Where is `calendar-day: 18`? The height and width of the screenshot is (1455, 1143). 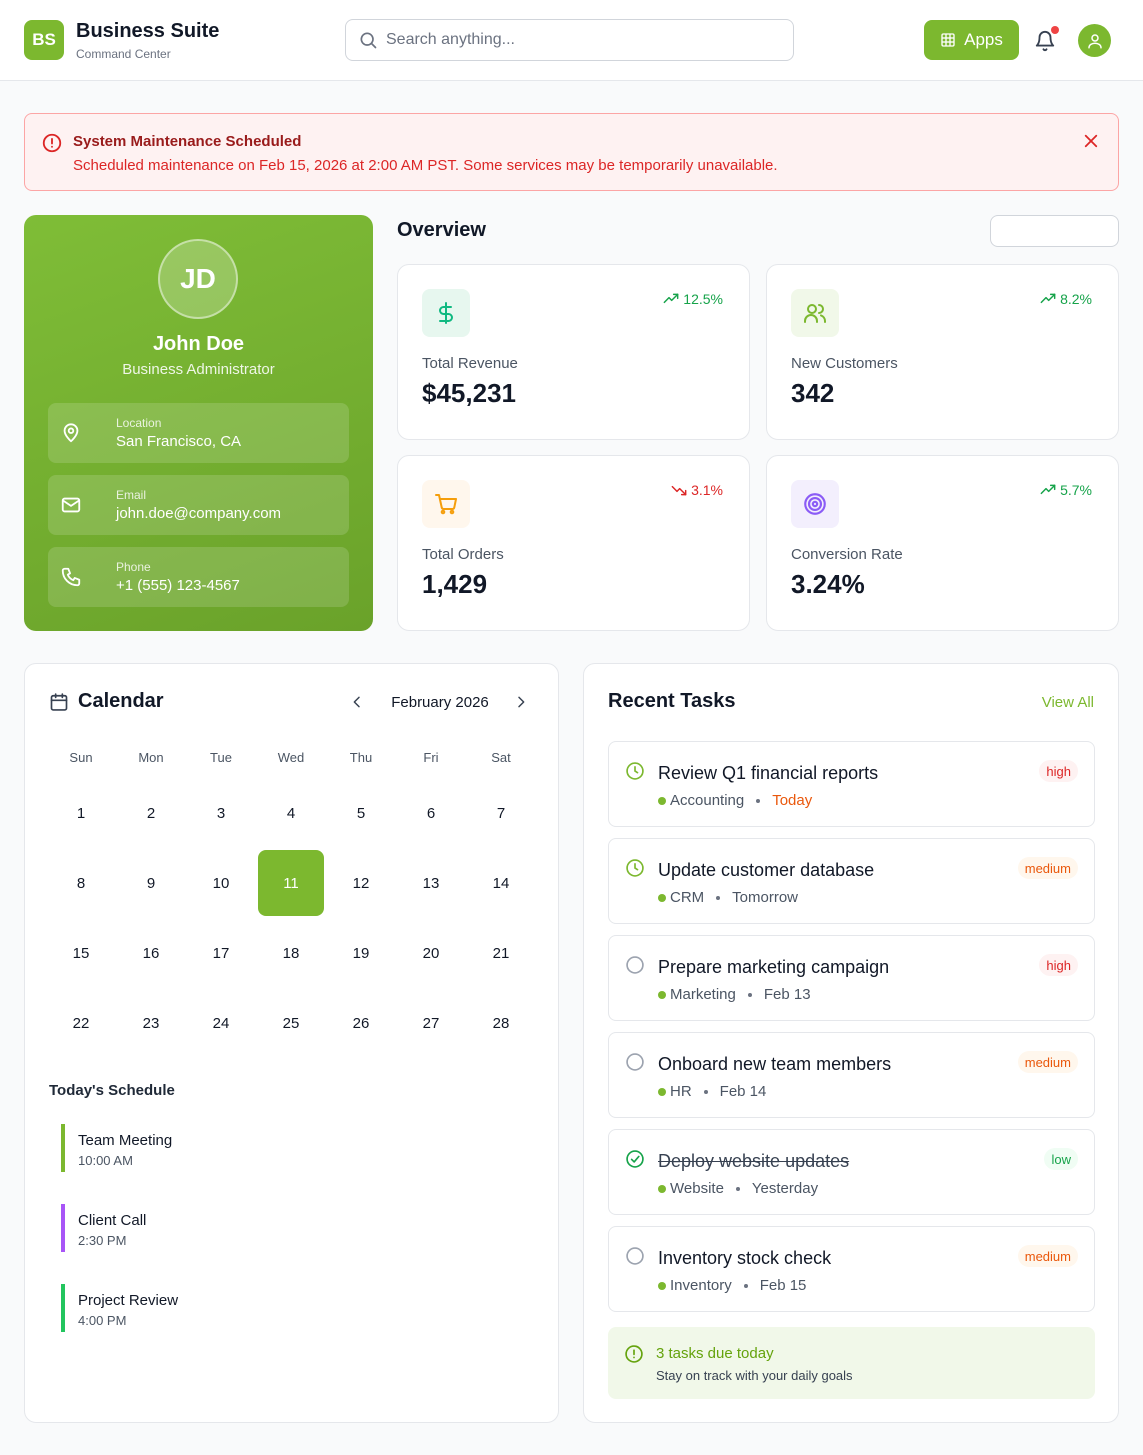
calendar-day: 18 is located at coordinates (291, 953).